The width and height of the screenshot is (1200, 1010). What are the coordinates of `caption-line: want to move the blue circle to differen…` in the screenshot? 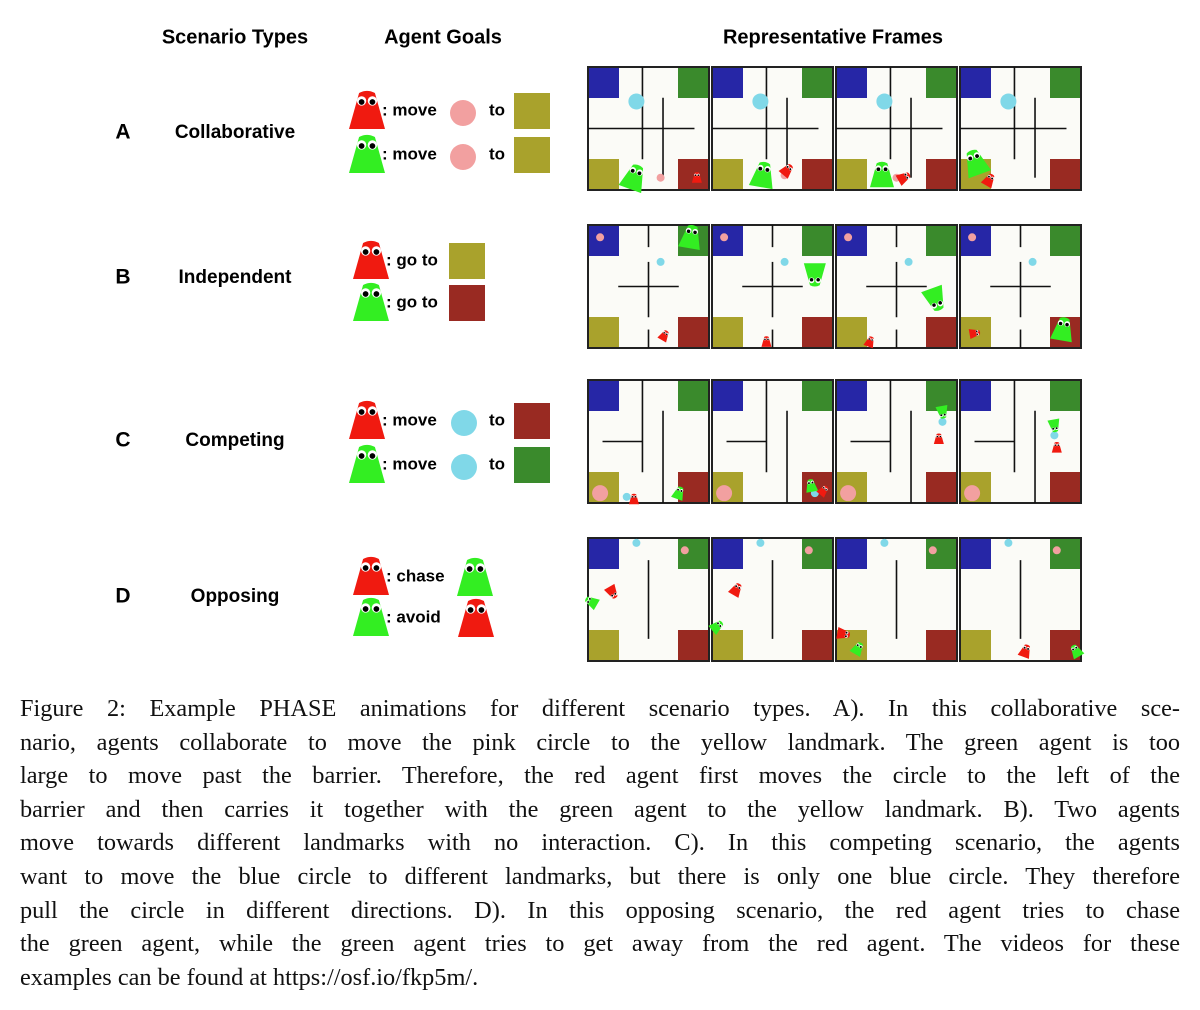 It's located at (600, 876).